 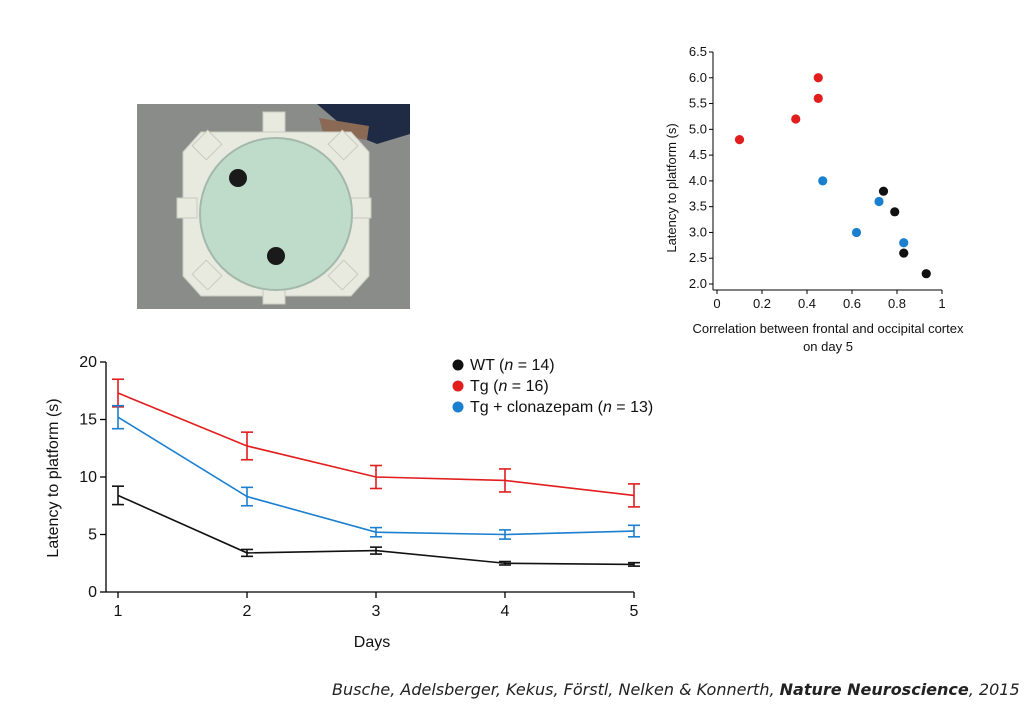 What do you see at coordinates (88, 362) in the screenshot?
I see `line-y-tick-label: 20` at bounding box center [88, 362].